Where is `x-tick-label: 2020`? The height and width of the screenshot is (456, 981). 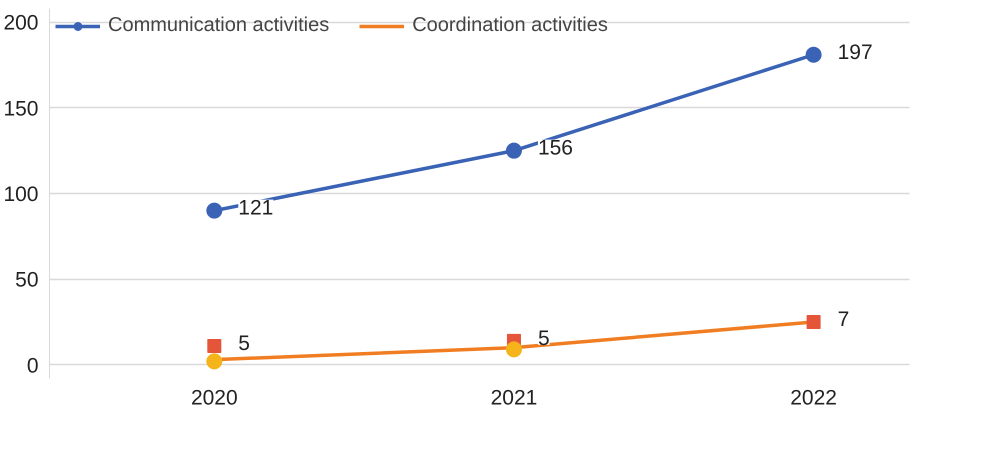
x-tick-label: 2020 is located at coordinates (214, 398).